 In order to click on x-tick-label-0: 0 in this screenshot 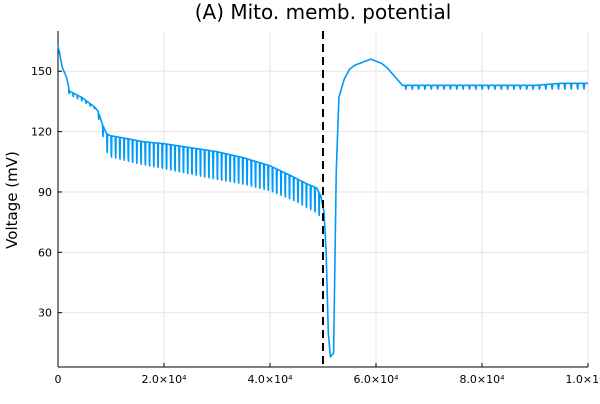, I will do `click(58, 379)`.